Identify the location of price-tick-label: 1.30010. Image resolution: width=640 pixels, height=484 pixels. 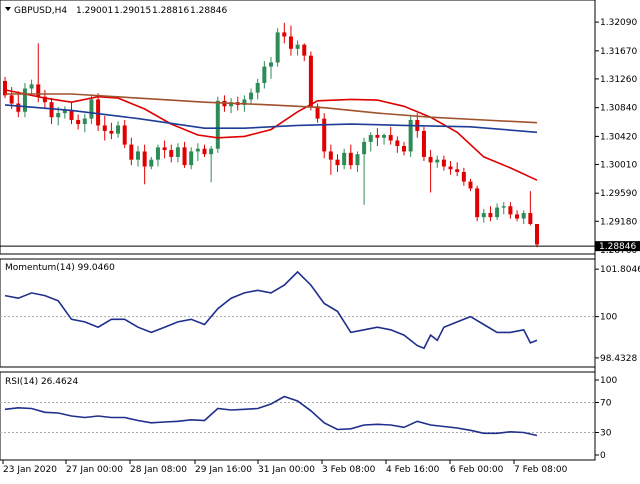
(618, 165).